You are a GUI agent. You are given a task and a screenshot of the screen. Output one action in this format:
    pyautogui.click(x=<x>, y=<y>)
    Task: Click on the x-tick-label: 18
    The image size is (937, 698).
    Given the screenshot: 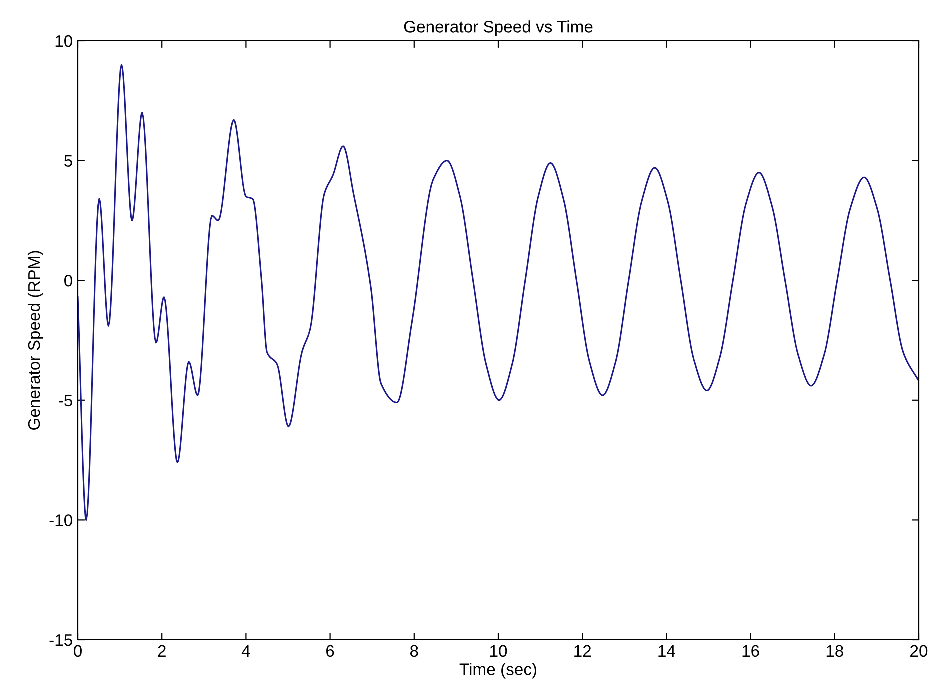 What is the action you would take?
    pyautogui.click(x=835, y=651)
    